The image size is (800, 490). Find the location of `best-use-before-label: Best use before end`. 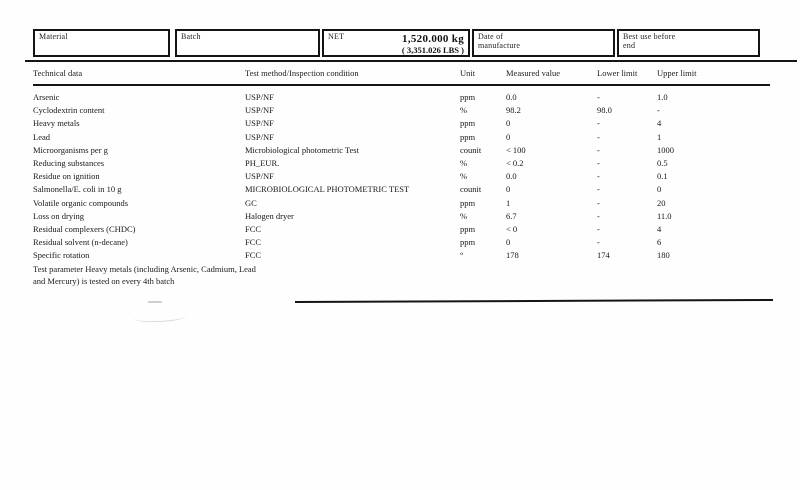

best-use-before-label: Best use before end is located at coordinates (649, 41).